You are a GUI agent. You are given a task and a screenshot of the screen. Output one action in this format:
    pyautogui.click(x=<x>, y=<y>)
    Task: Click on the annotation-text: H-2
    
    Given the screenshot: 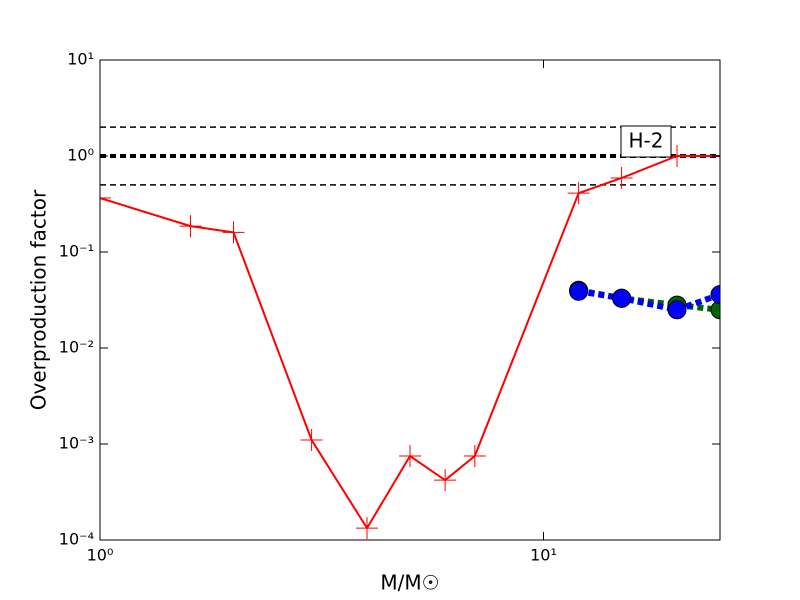 What is the action you would take?
    pyautogui.click(x=646, y=141)
    